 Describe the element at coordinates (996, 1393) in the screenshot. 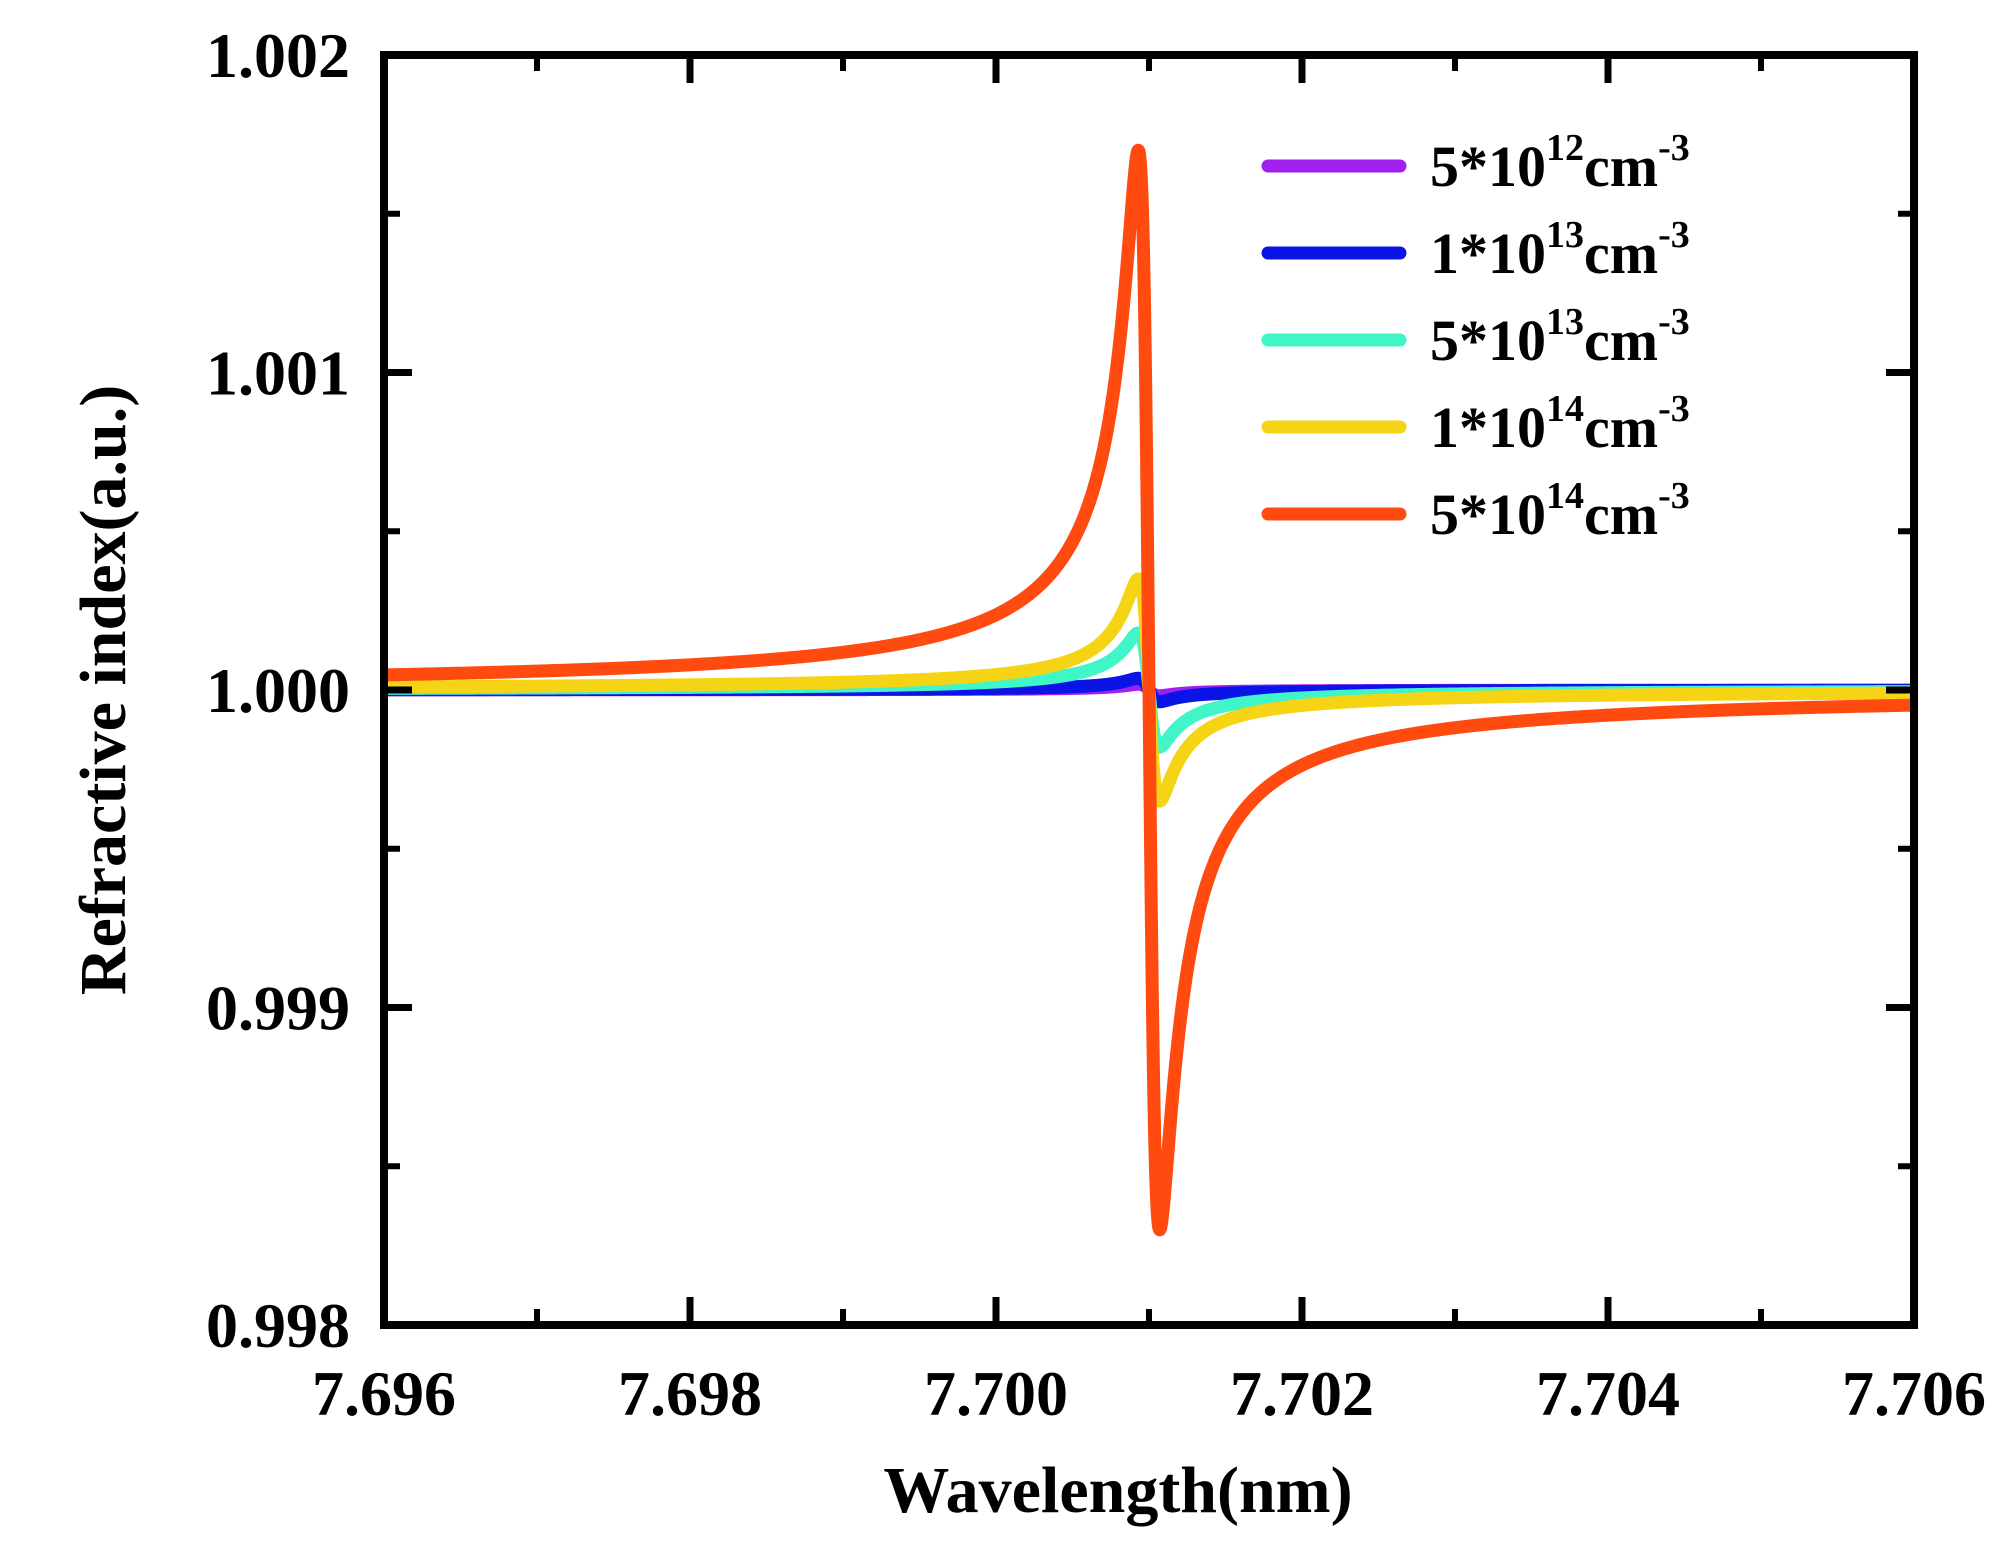

I see `x-tick-label: 7.700` at that location.